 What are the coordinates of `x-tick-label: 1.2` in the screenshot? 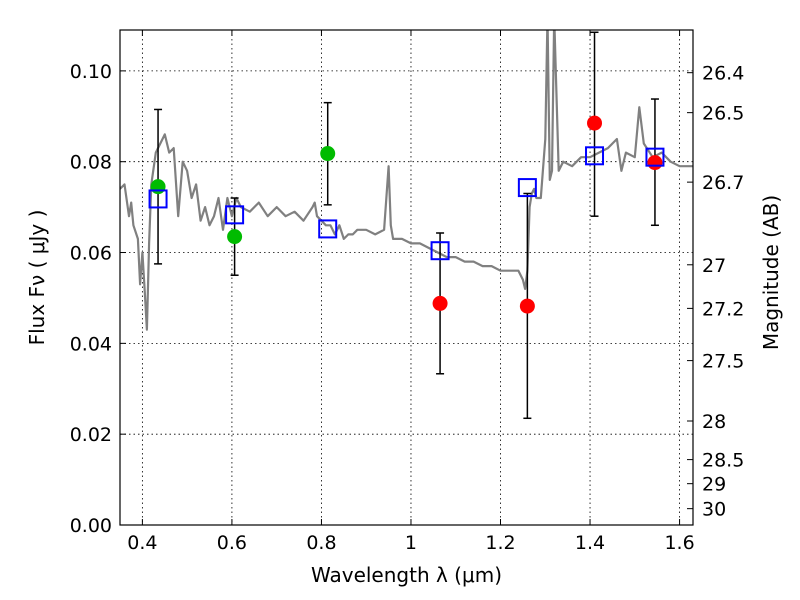 It's located at (500, 543).